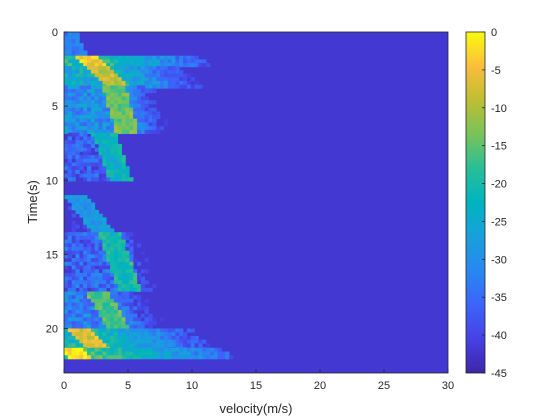 The width and height of the screenshot is (560, 420). I want to click on colorbar-tick-label: -25, so click(499, 222).